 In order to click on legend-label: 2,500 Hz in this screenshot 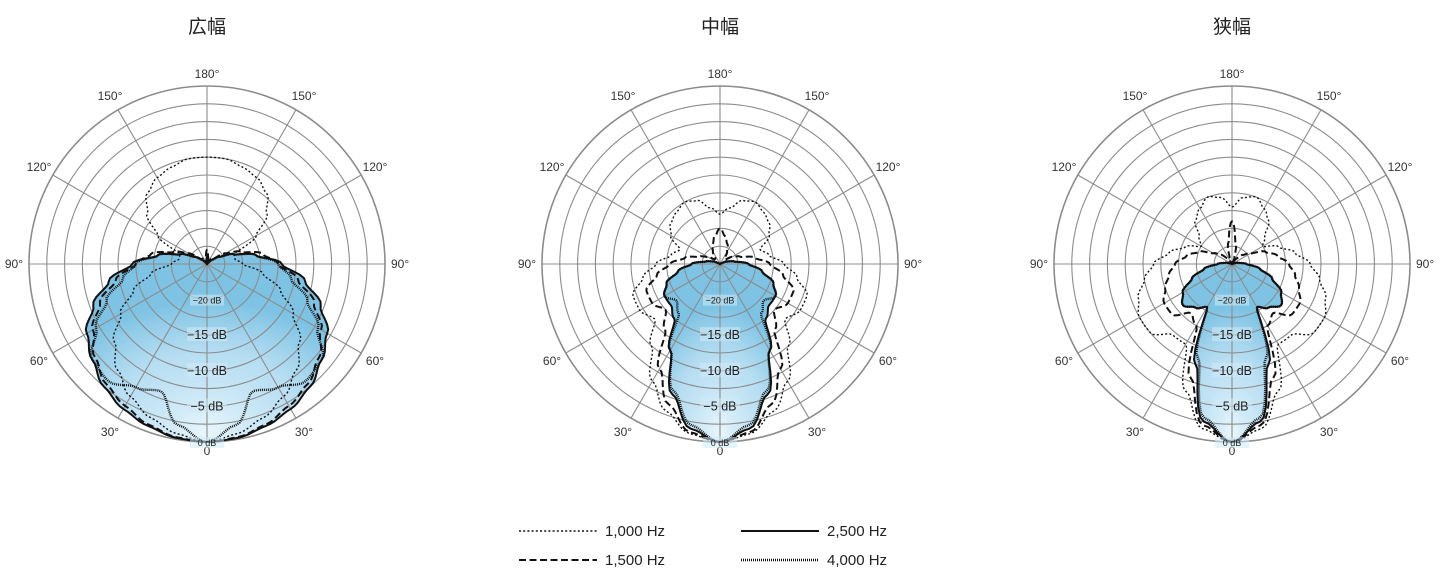, I will do `click(857, 531)`.